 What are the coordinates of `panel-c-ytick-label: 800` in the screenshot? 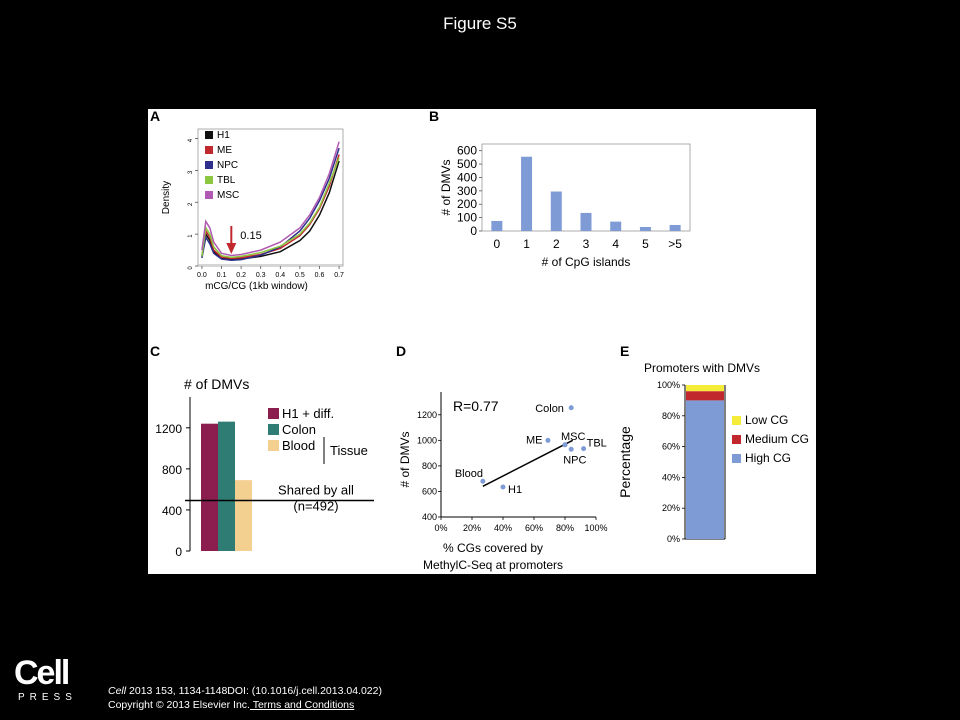 It's located at (172, 470).